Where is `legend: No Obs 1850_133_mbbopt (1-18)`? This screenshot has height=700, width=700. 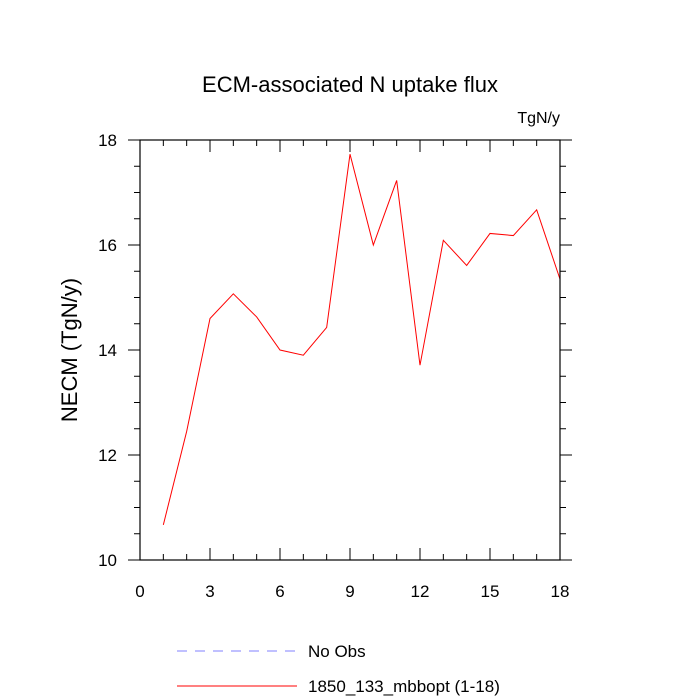
legend: No Obs 1850_133_mbbopt (1-18) is located at coordinates (338, 669).